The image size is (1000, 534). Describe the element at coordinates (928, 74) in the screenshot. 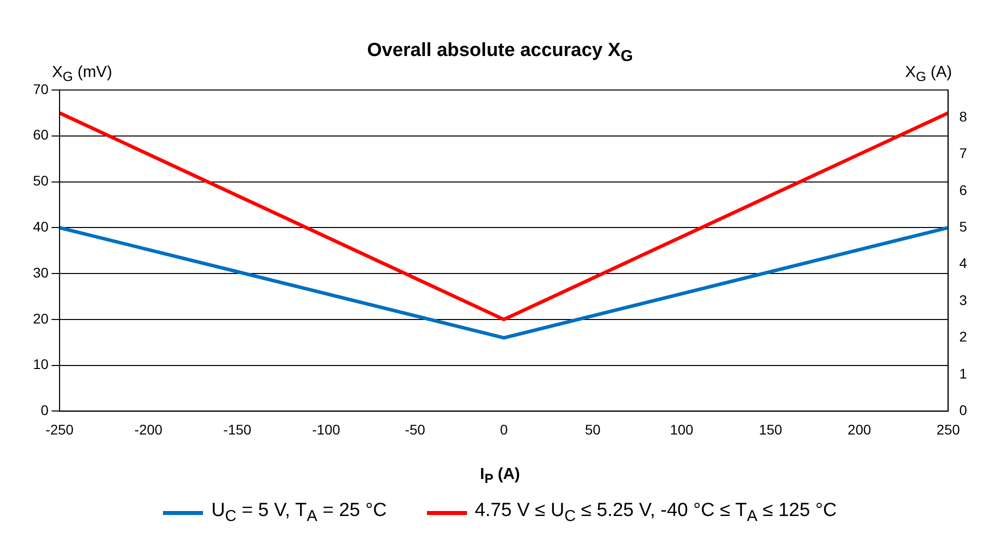

I see `y2-axis-title: X$_{G}$ (A)` at that location.